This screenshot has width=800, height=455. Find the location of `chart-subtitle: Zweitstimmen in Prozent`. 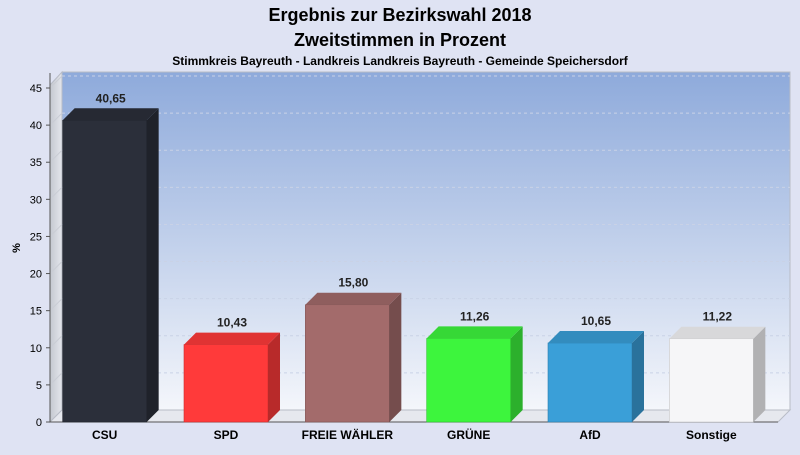

chart-subtitle: Zweitstimmen in Prozent is located at coordinates (400, 40).